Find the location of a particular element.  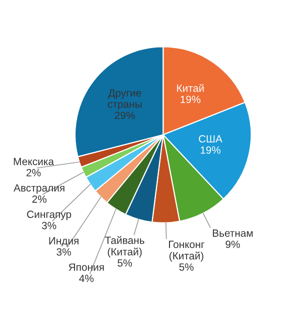

slice-label: Китай is located at coordinates (190, 88).